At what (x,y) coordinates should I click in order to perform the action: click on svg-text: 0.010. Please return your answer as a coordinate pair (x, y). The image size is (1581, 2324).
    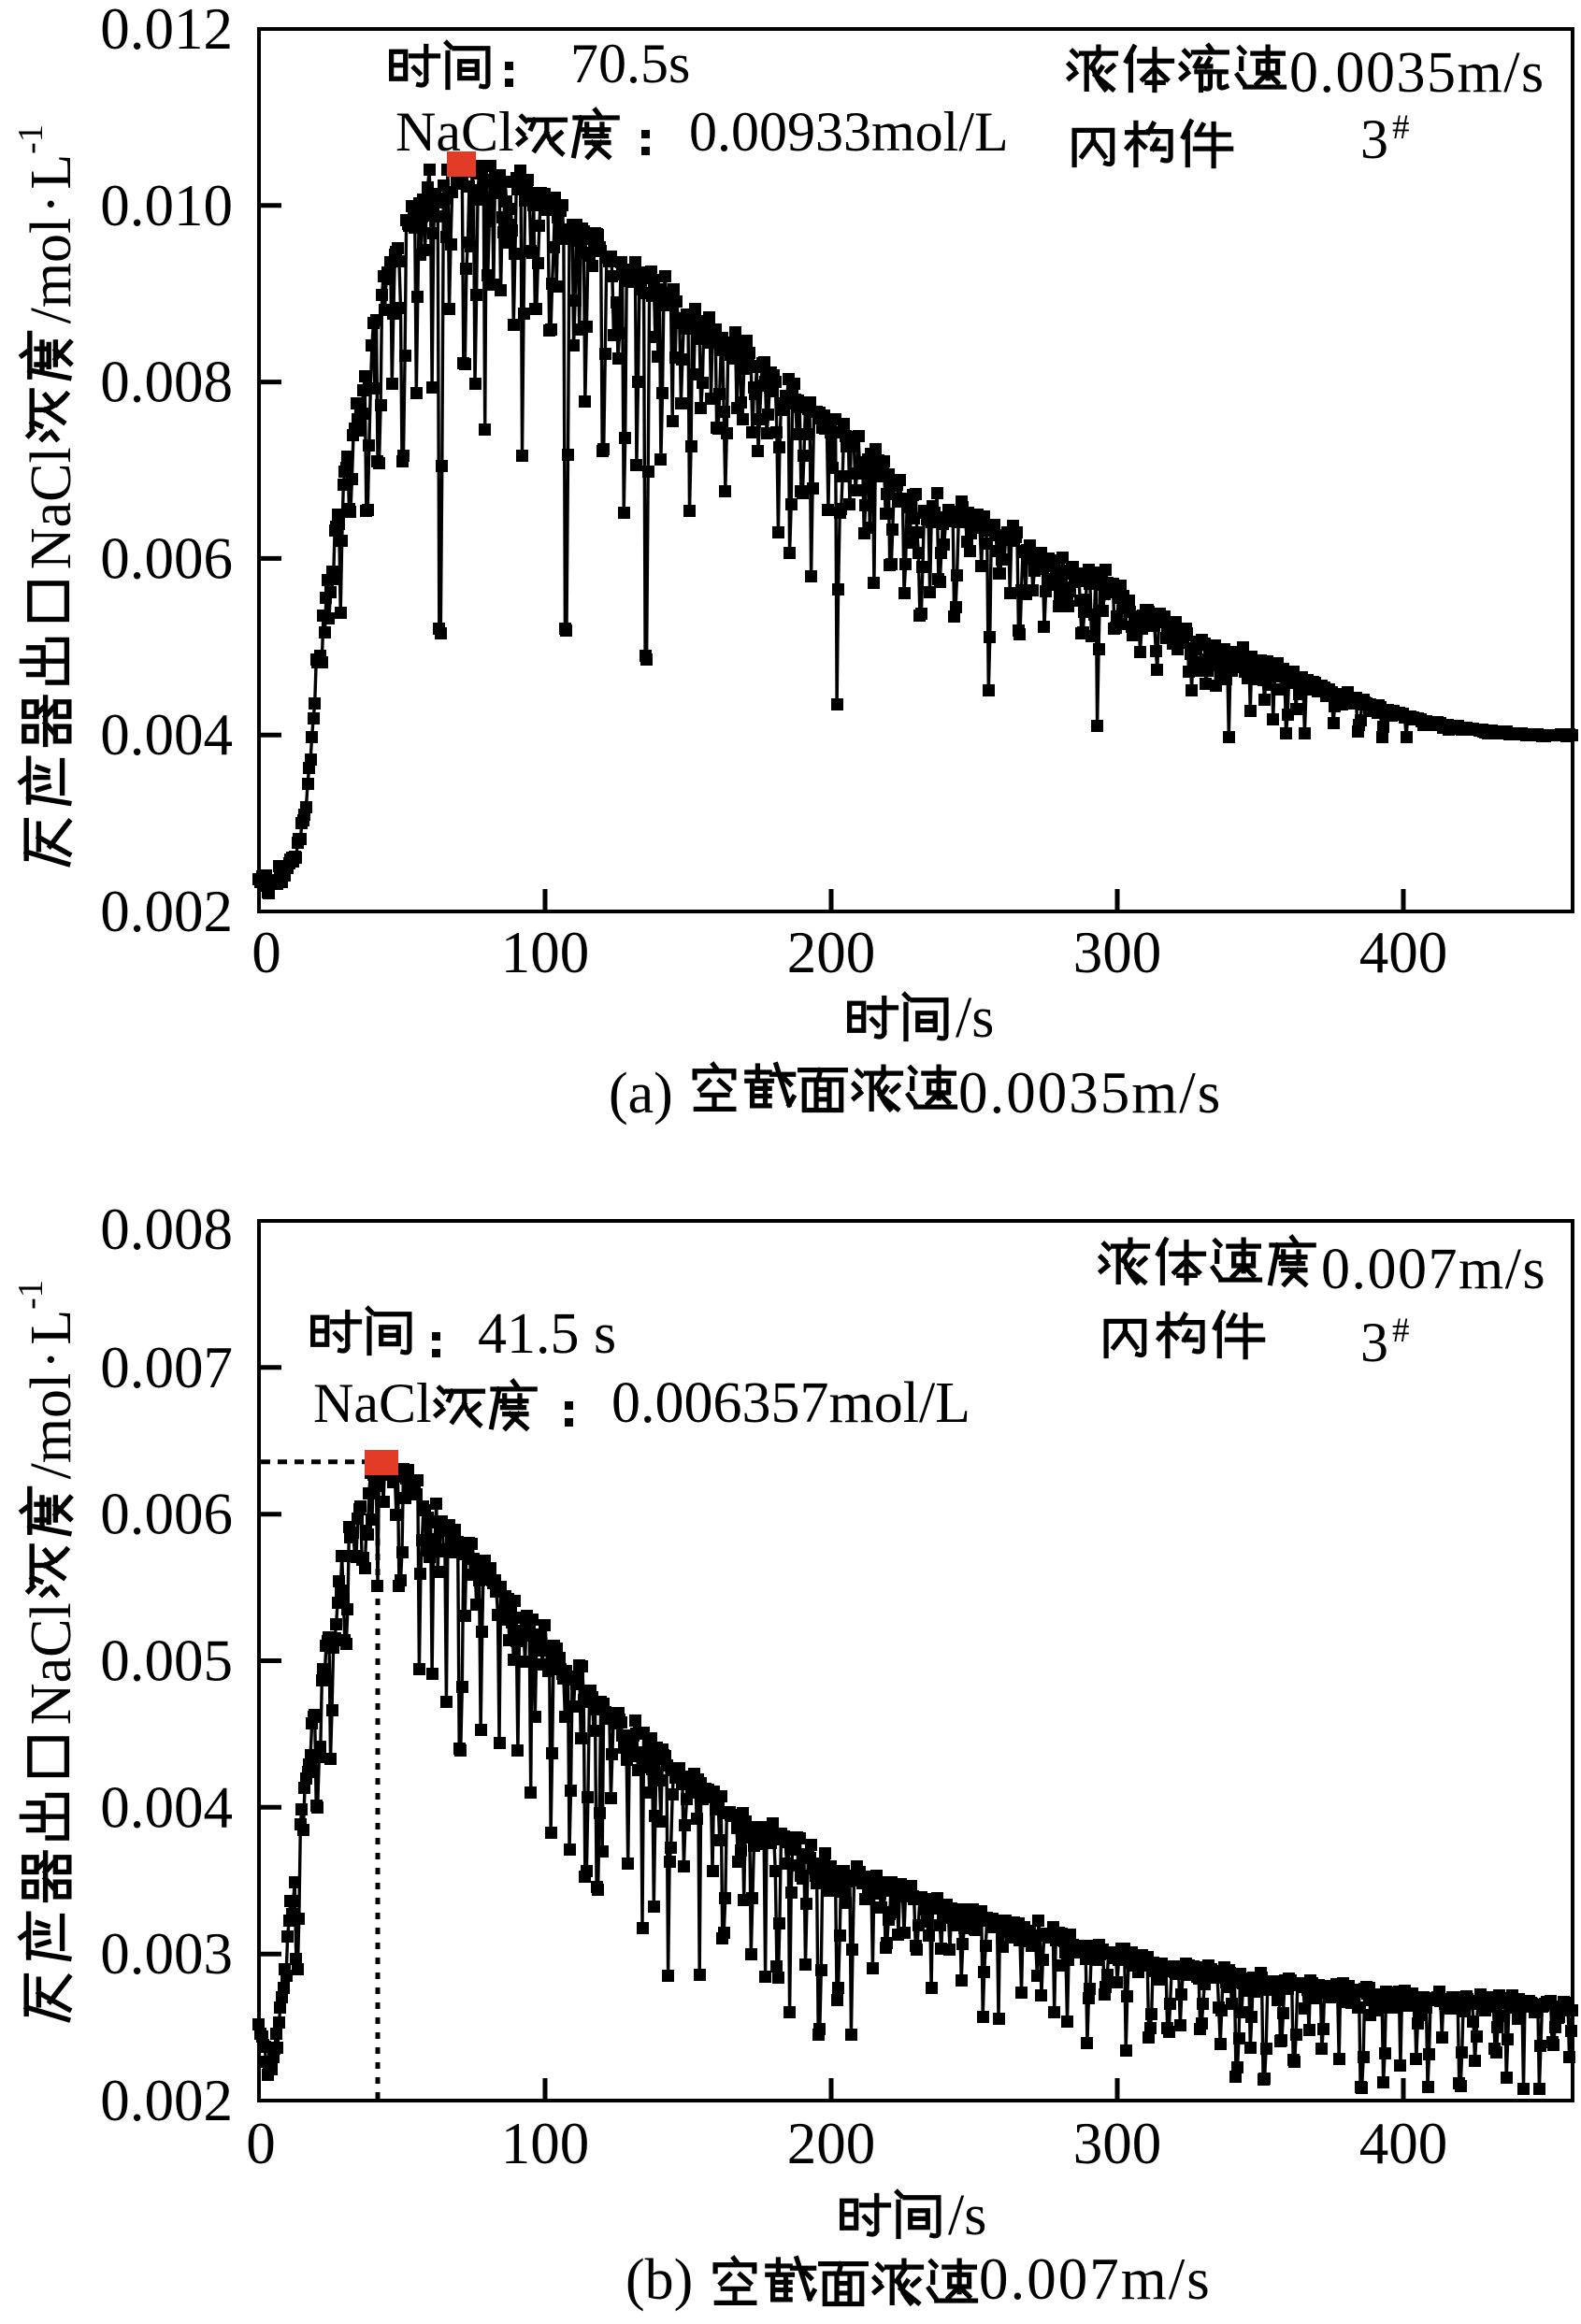
    Looking at the image, I should click on (167, 205).